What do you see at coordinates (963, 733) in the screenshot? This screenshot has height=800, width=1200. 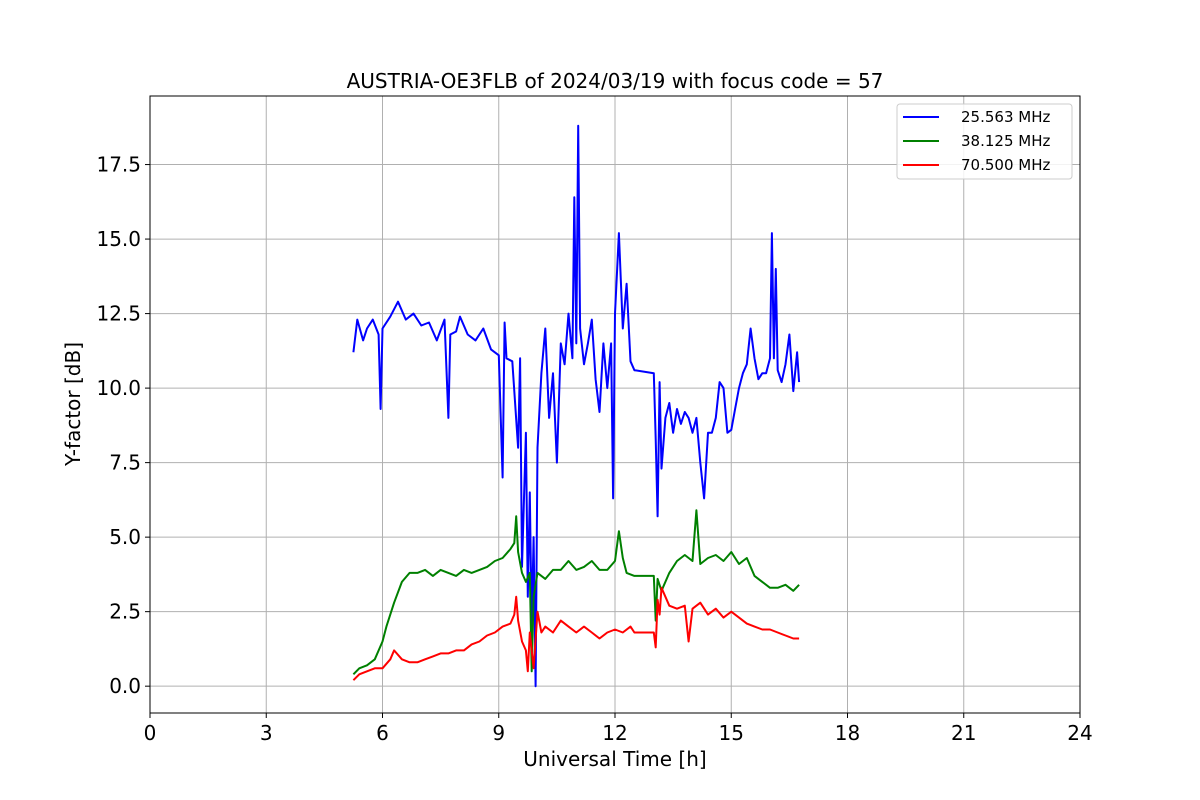 I see `x-tick-label: 21` at bounding box center [963, 733].